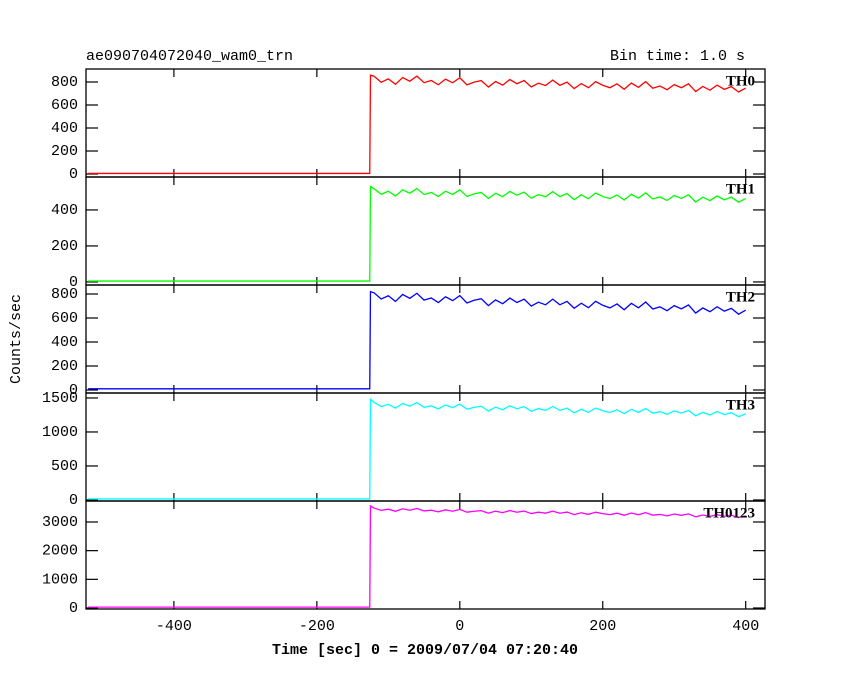 Image resolution: width=850 pixels, height=680 pixels. I want to click on y-axis-label: Counts/sec, so click(16, 339).